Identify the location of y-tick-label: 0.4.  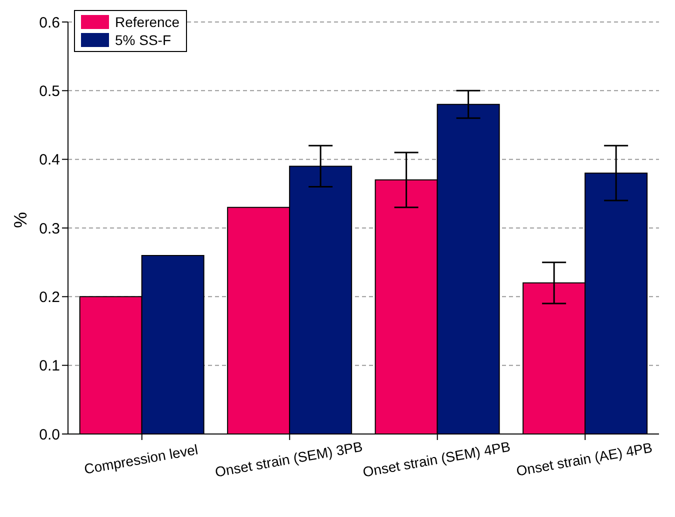
(49, 160).